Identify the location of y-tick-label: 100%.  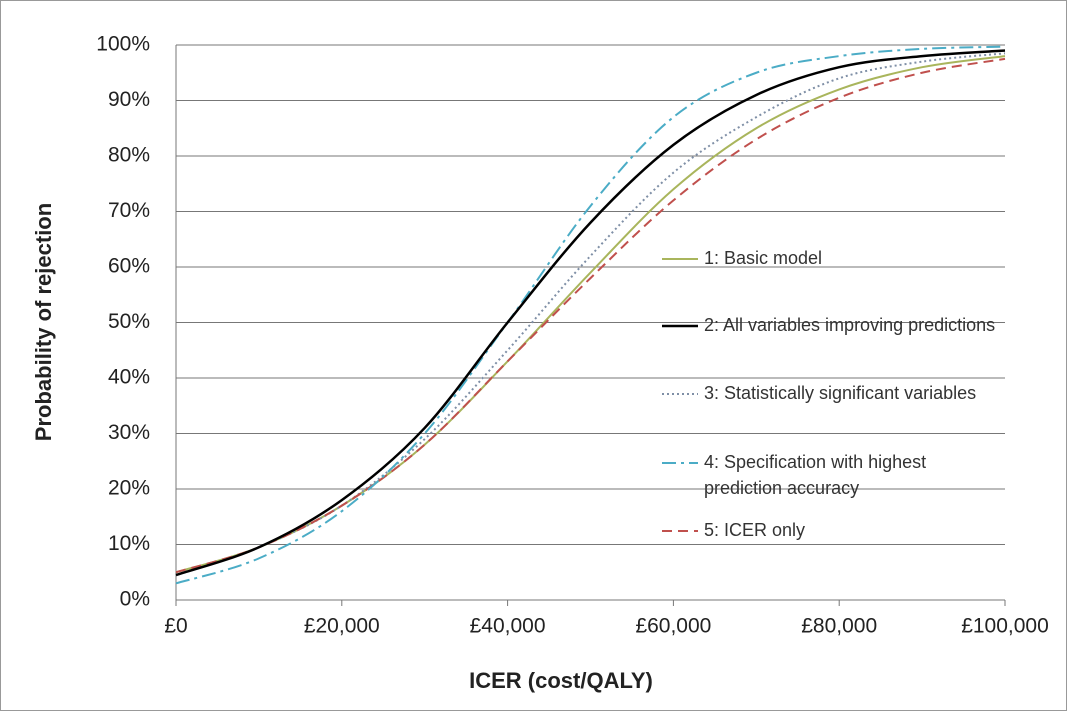
(123, 44).